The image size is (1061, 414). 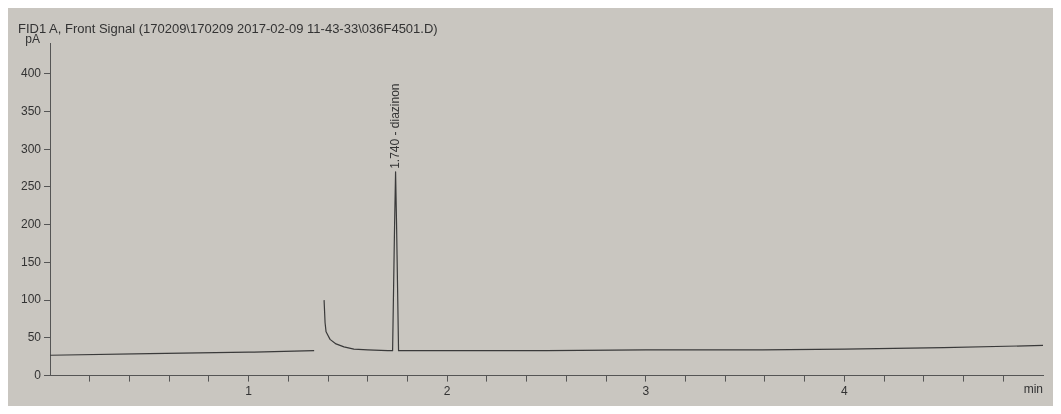 What do you see at coordinates (646, 391) in the screenshot?
I see `x-tick-label: 3` at bounding box center [646, 391].